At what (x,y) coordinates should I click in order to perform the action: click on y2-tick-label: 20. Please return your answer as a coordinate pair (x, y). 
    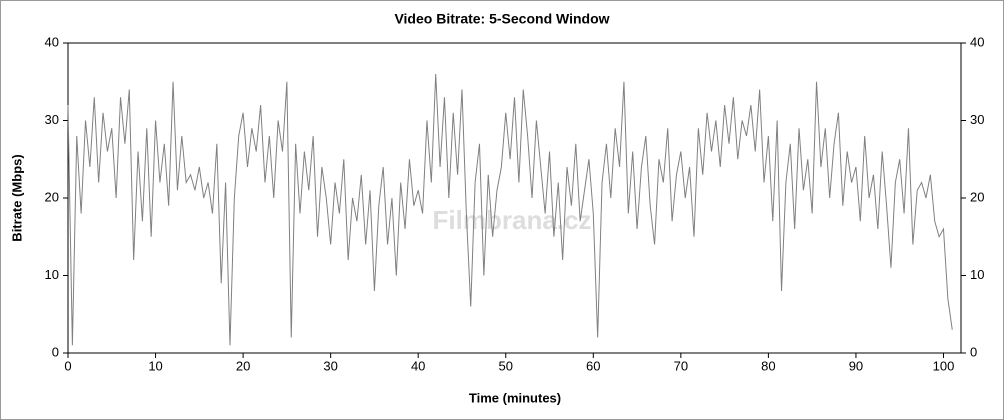
    Looking at the image, I should click on (977, 196).